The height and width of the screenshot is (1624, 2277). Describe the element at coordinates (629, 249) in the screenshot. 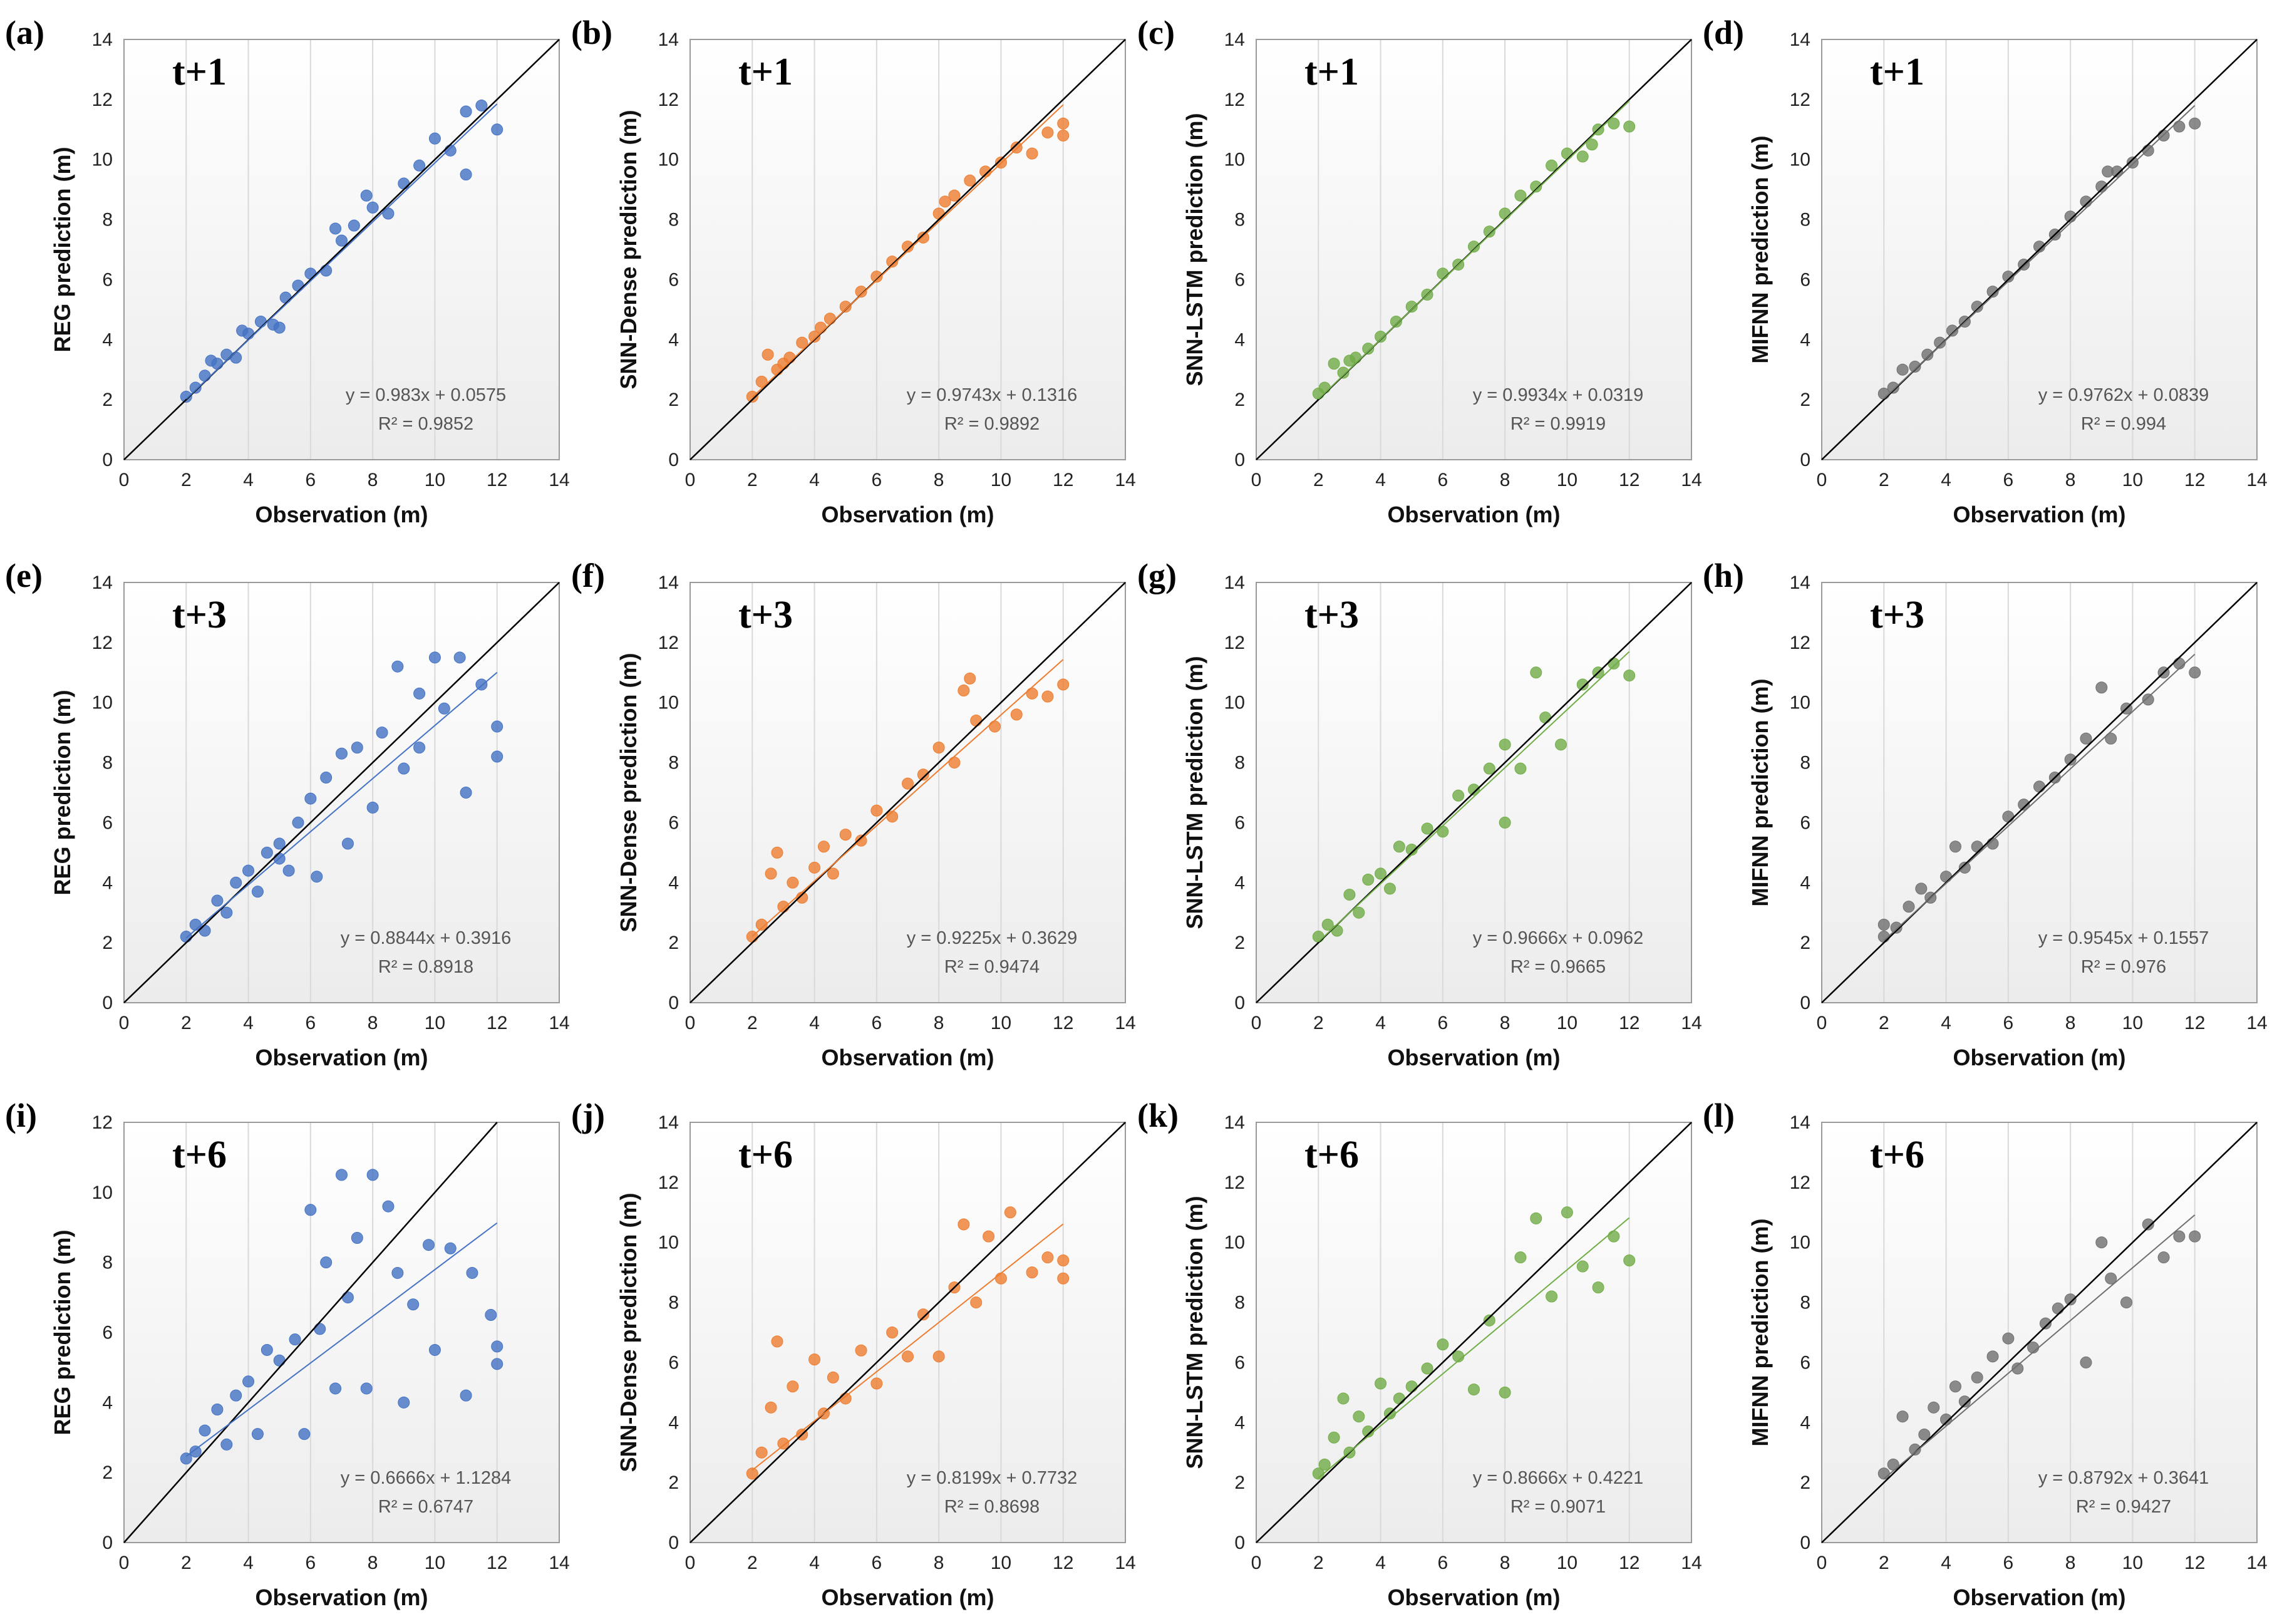

I see `y-axis-title: SNN-Dense prediction (m)` at that location.